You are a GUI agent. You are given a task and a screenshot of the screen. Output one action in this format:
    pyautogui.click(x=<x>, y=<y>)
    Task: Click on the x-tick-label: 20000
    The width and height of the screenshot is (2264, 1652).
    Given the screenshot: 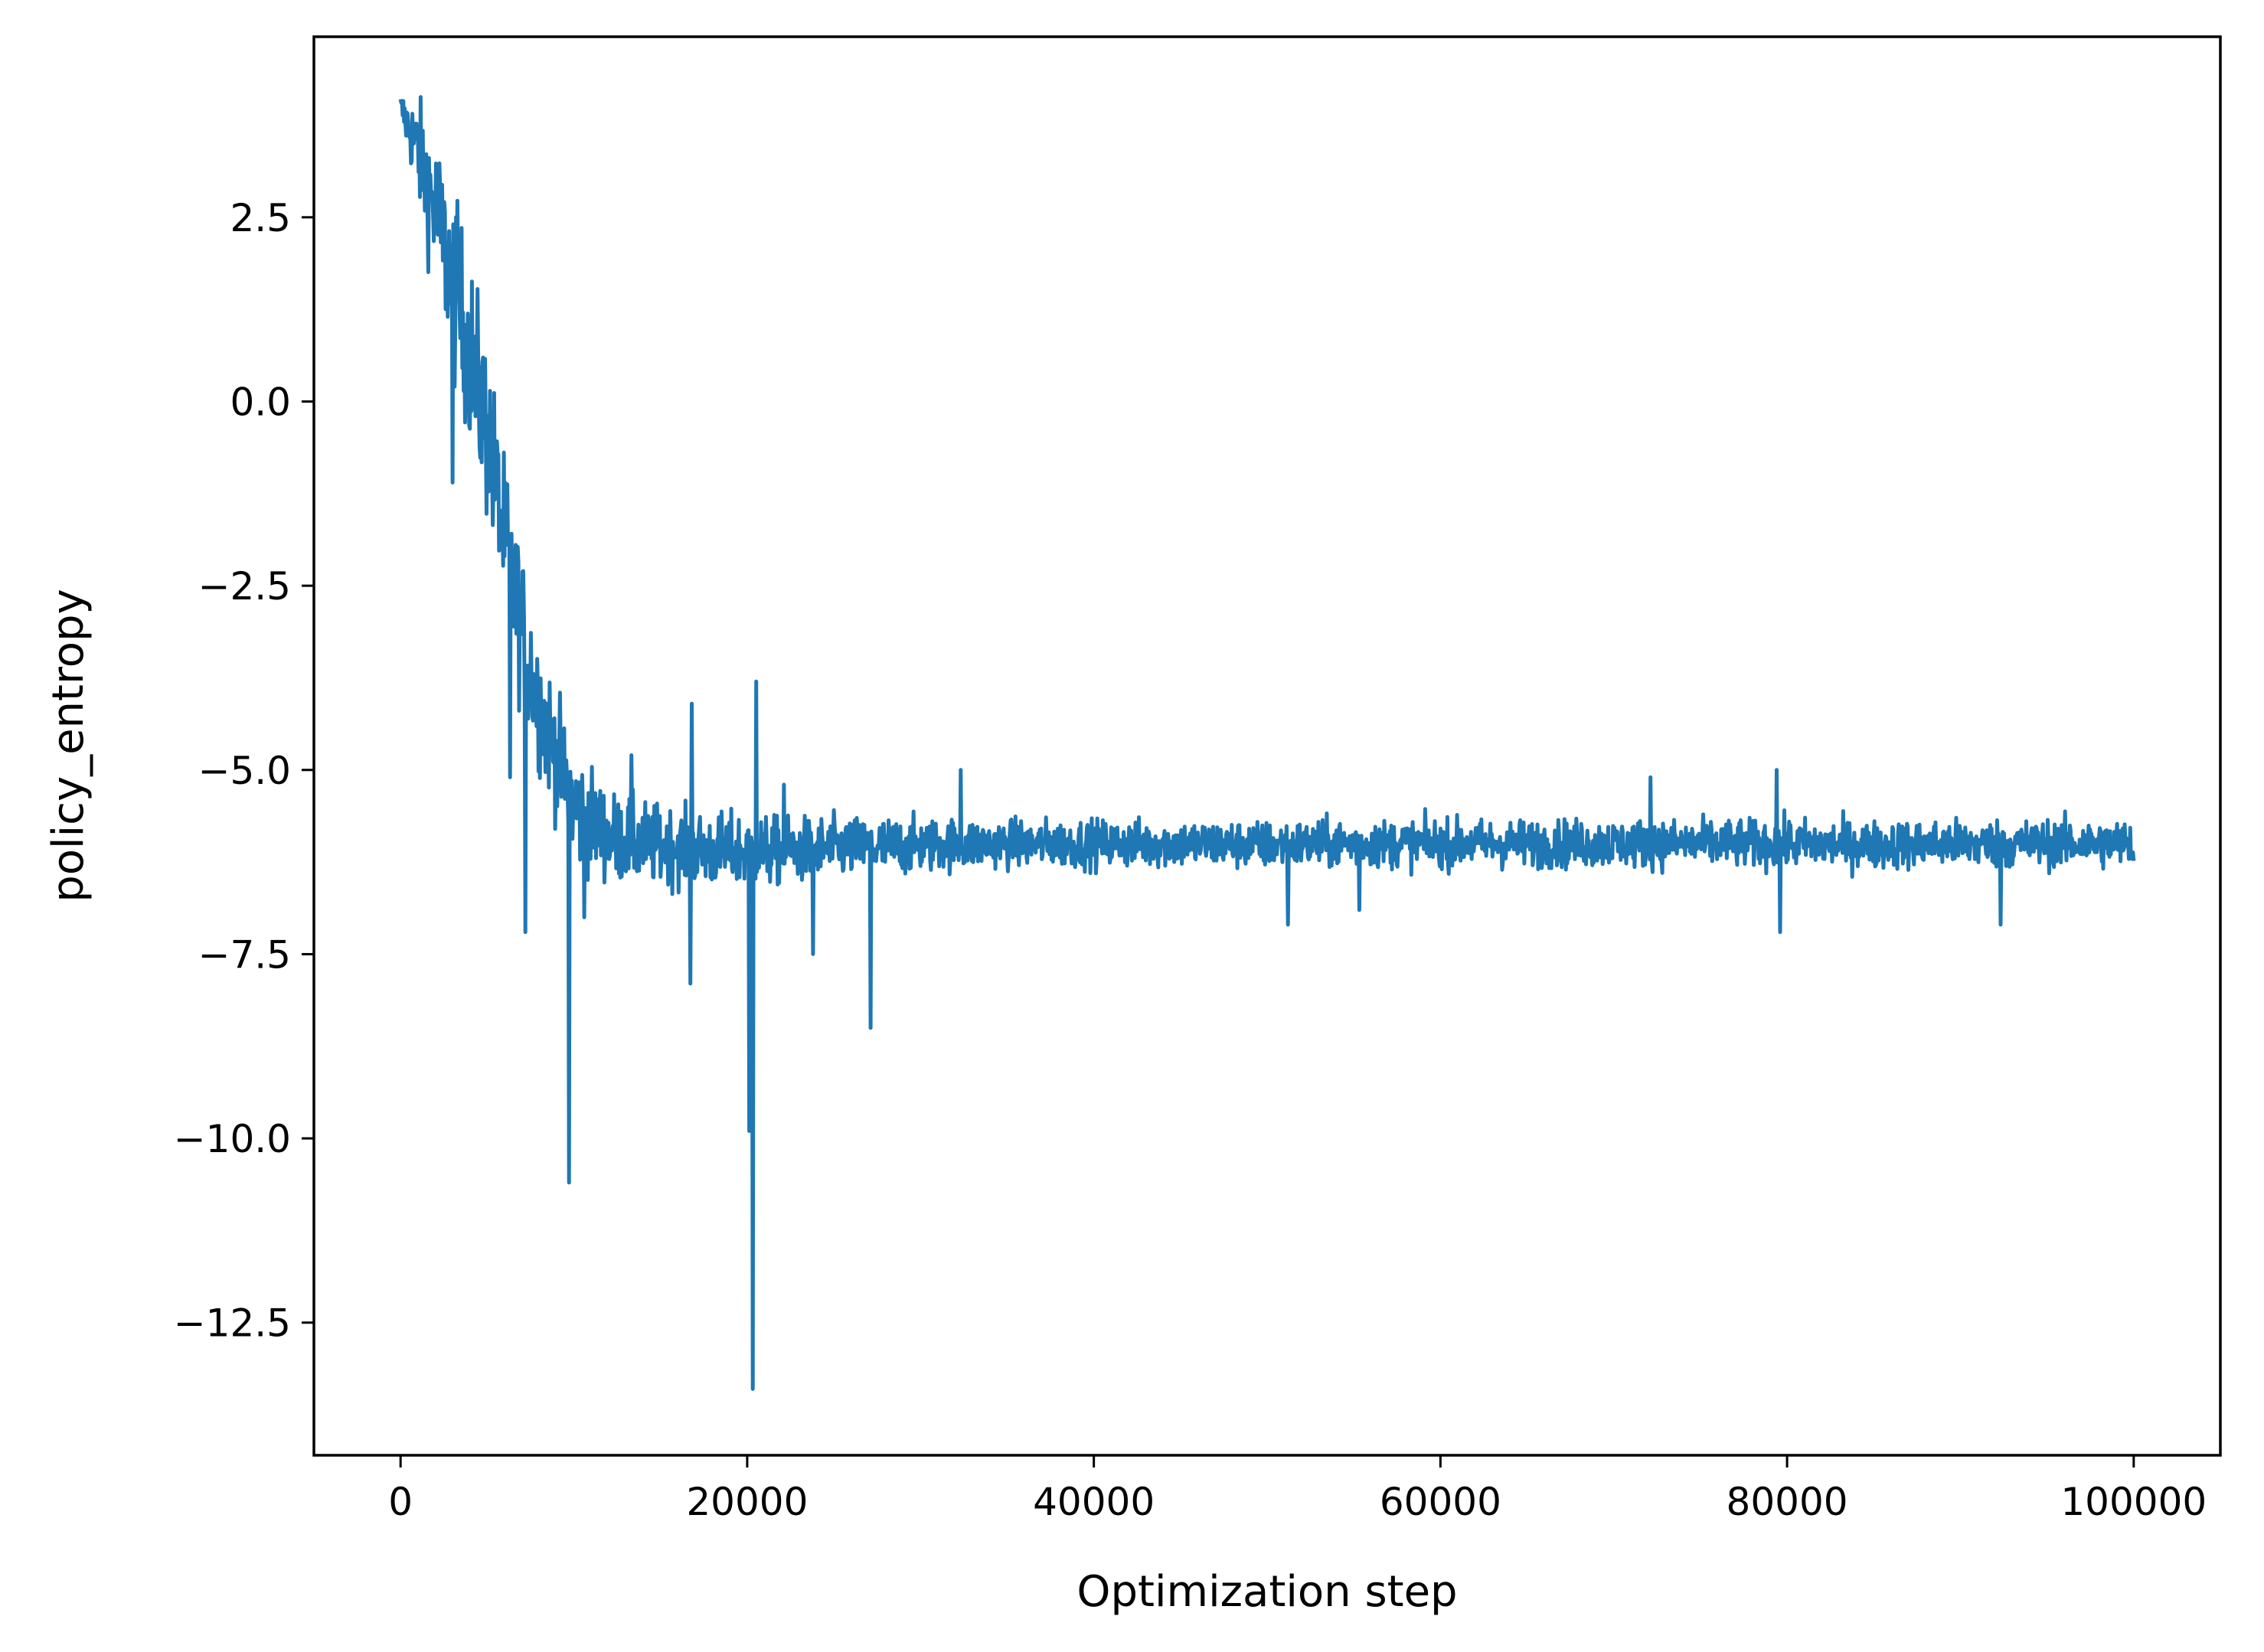 What is the action you would take?
    pyautogui.click(x=747, y=1502)
    